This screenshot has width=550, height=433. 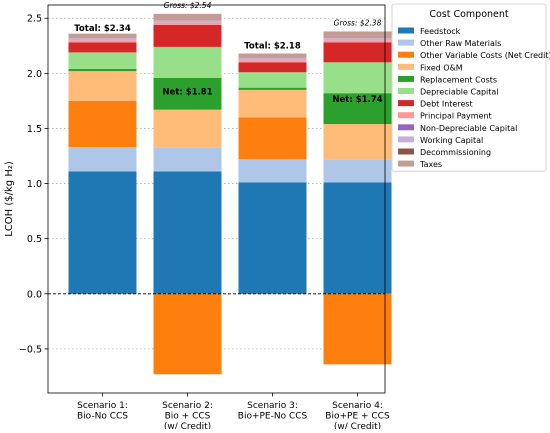 What do you see at coordinates (469, 14) in the screenshot?
I see `legend-title: Cost Component` at bounding box center [469, 14].